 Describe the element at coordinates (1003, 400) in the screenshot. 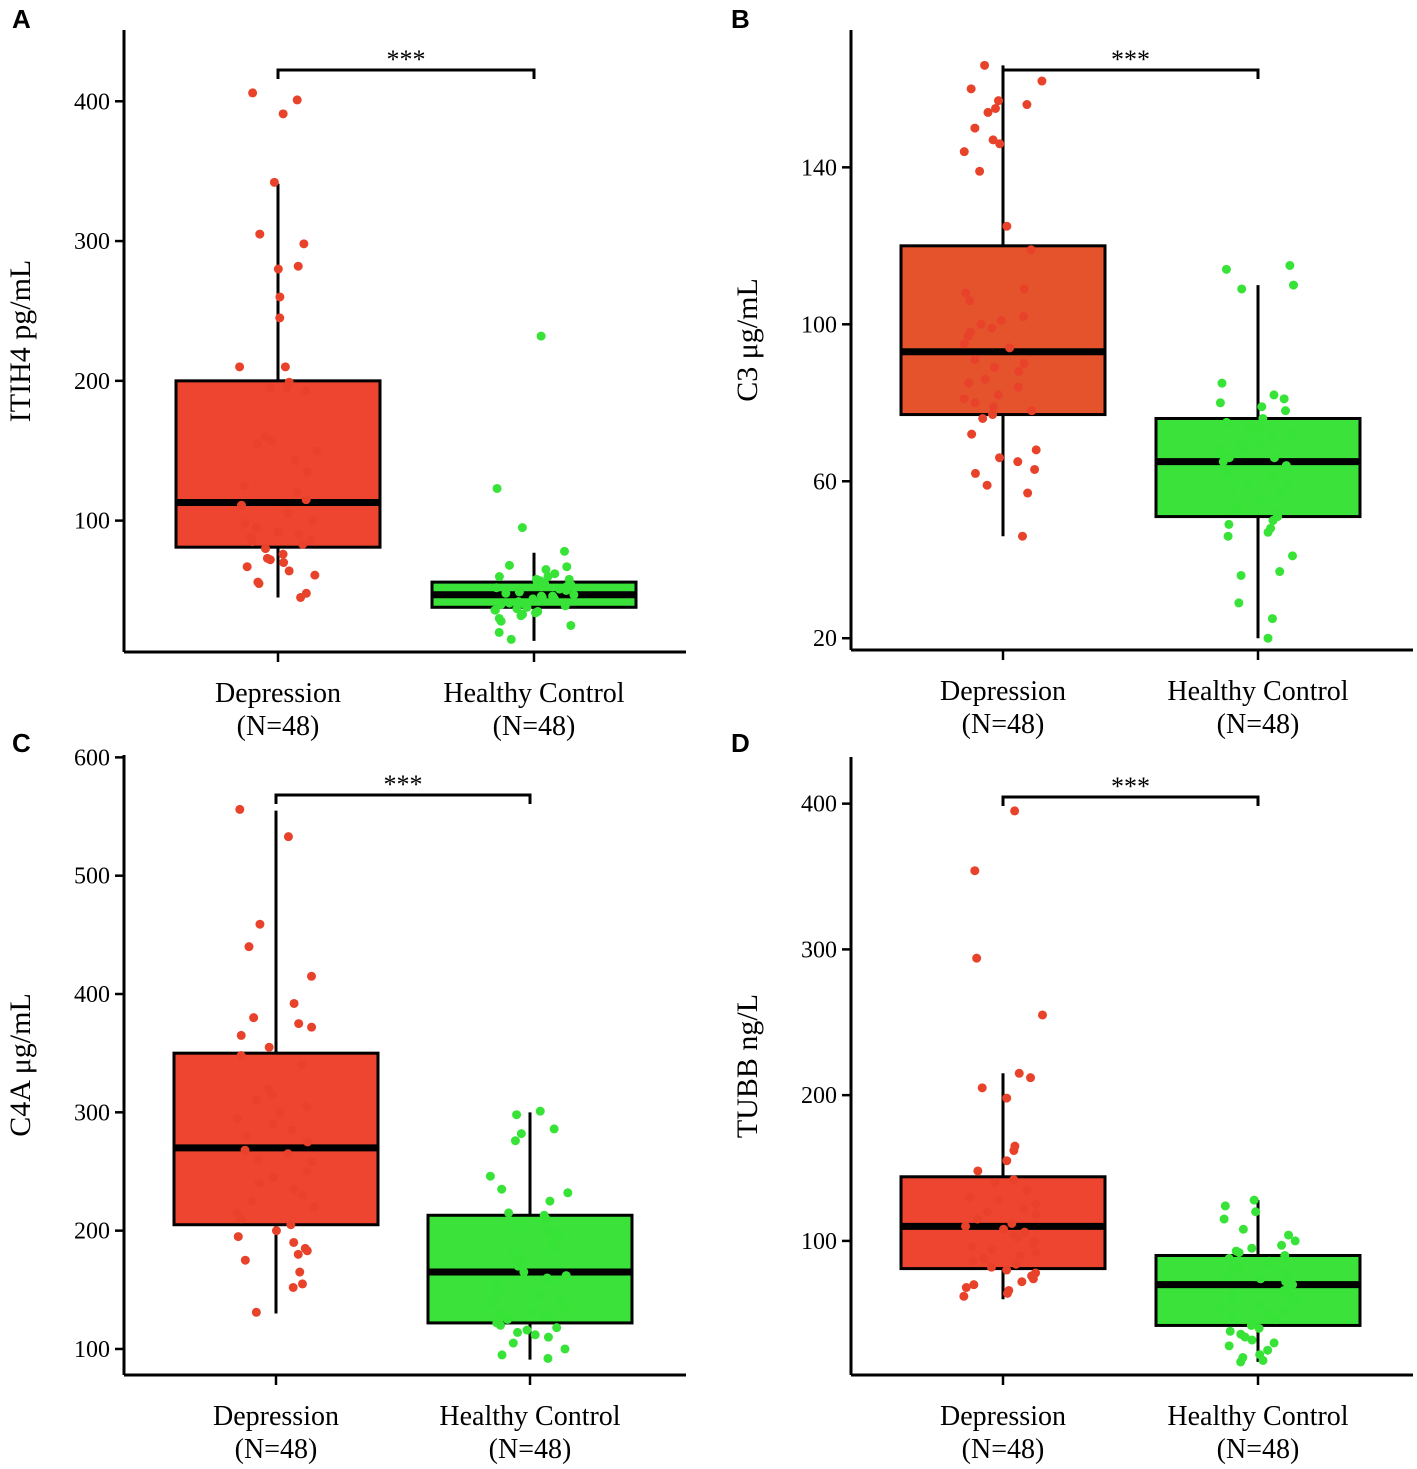

I see `group-depression: Depression(N=48)` at that location.